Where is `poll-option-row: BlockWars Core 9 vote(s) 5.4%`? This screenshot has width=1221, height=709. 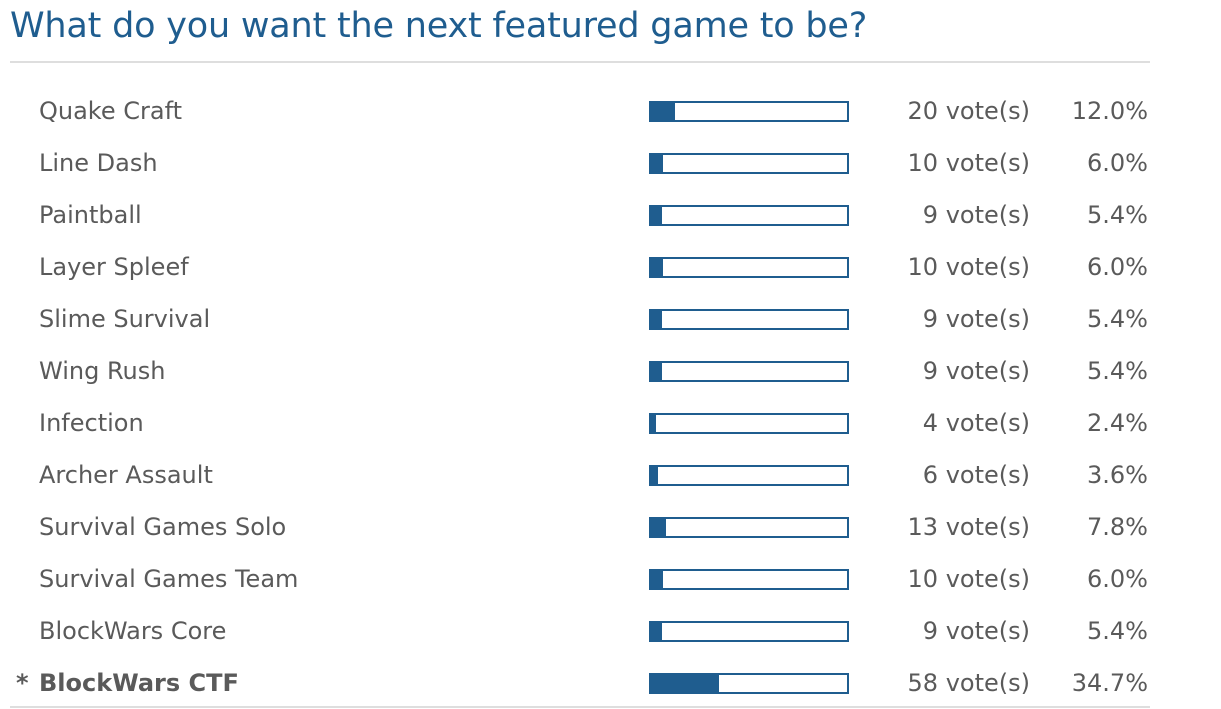 poll-option-row: BlockWars Core 9 vote(s) 5.4% is located at coordinates (580, 631).